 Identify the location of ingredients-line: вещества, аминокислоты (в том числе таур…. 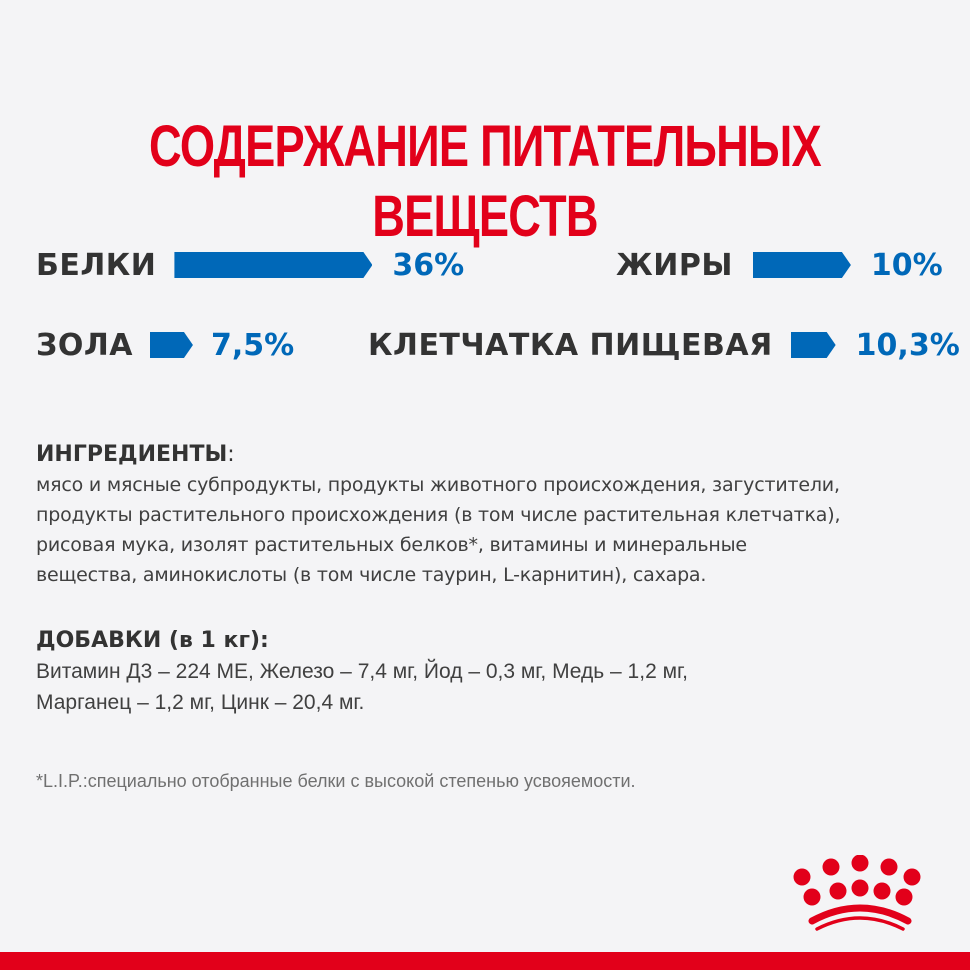
(371, 575).